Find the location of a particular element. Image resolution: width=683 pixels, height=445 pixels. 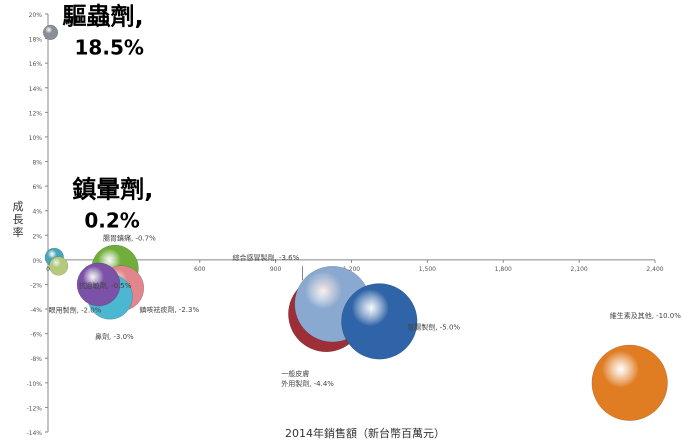

x-tick-label: 0 is located at coordinates (48, 269).